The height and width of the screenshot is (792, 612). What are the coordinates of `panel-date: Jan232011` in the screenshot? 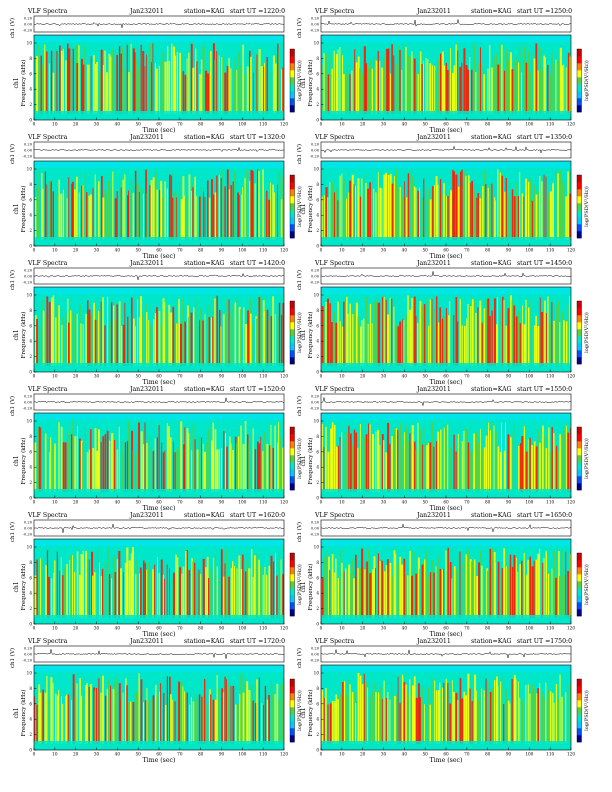 It's located at (433, 515).